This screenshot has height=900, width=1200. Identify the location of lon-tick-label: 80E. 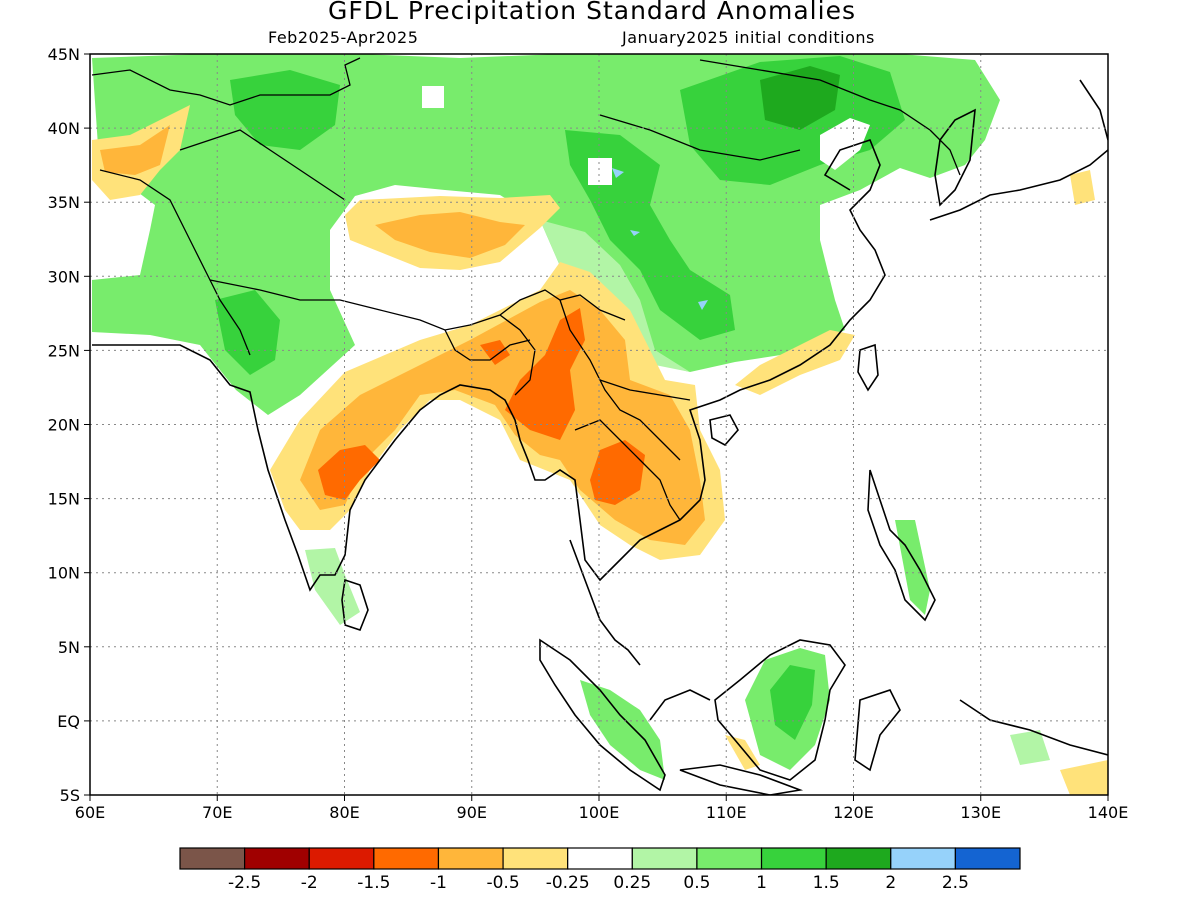
(344, 812).